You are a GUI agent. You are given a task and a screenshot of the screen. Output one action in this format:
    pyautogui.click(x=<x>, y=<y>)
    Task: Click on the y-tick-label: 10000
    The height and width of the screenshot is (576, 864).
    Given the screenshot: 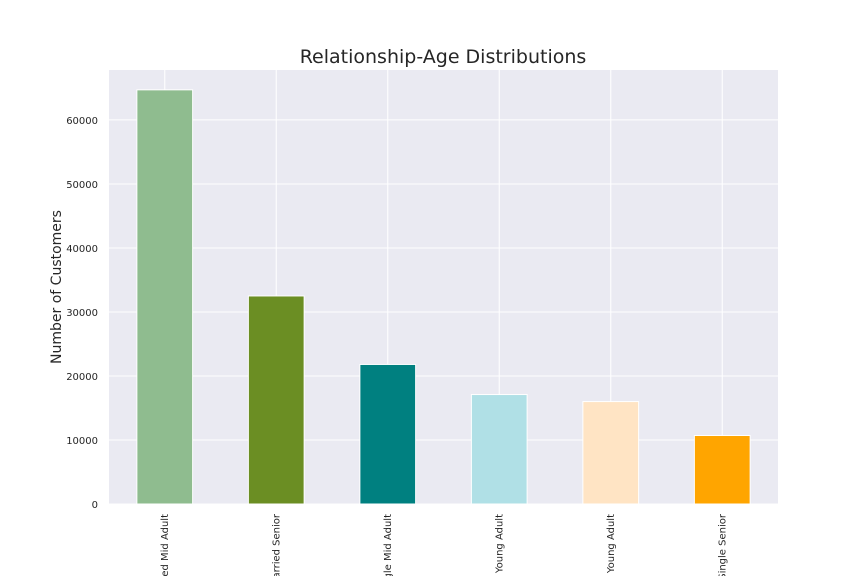 What is the action you would take?
    pyautogui.click(x=82, y=441)
    